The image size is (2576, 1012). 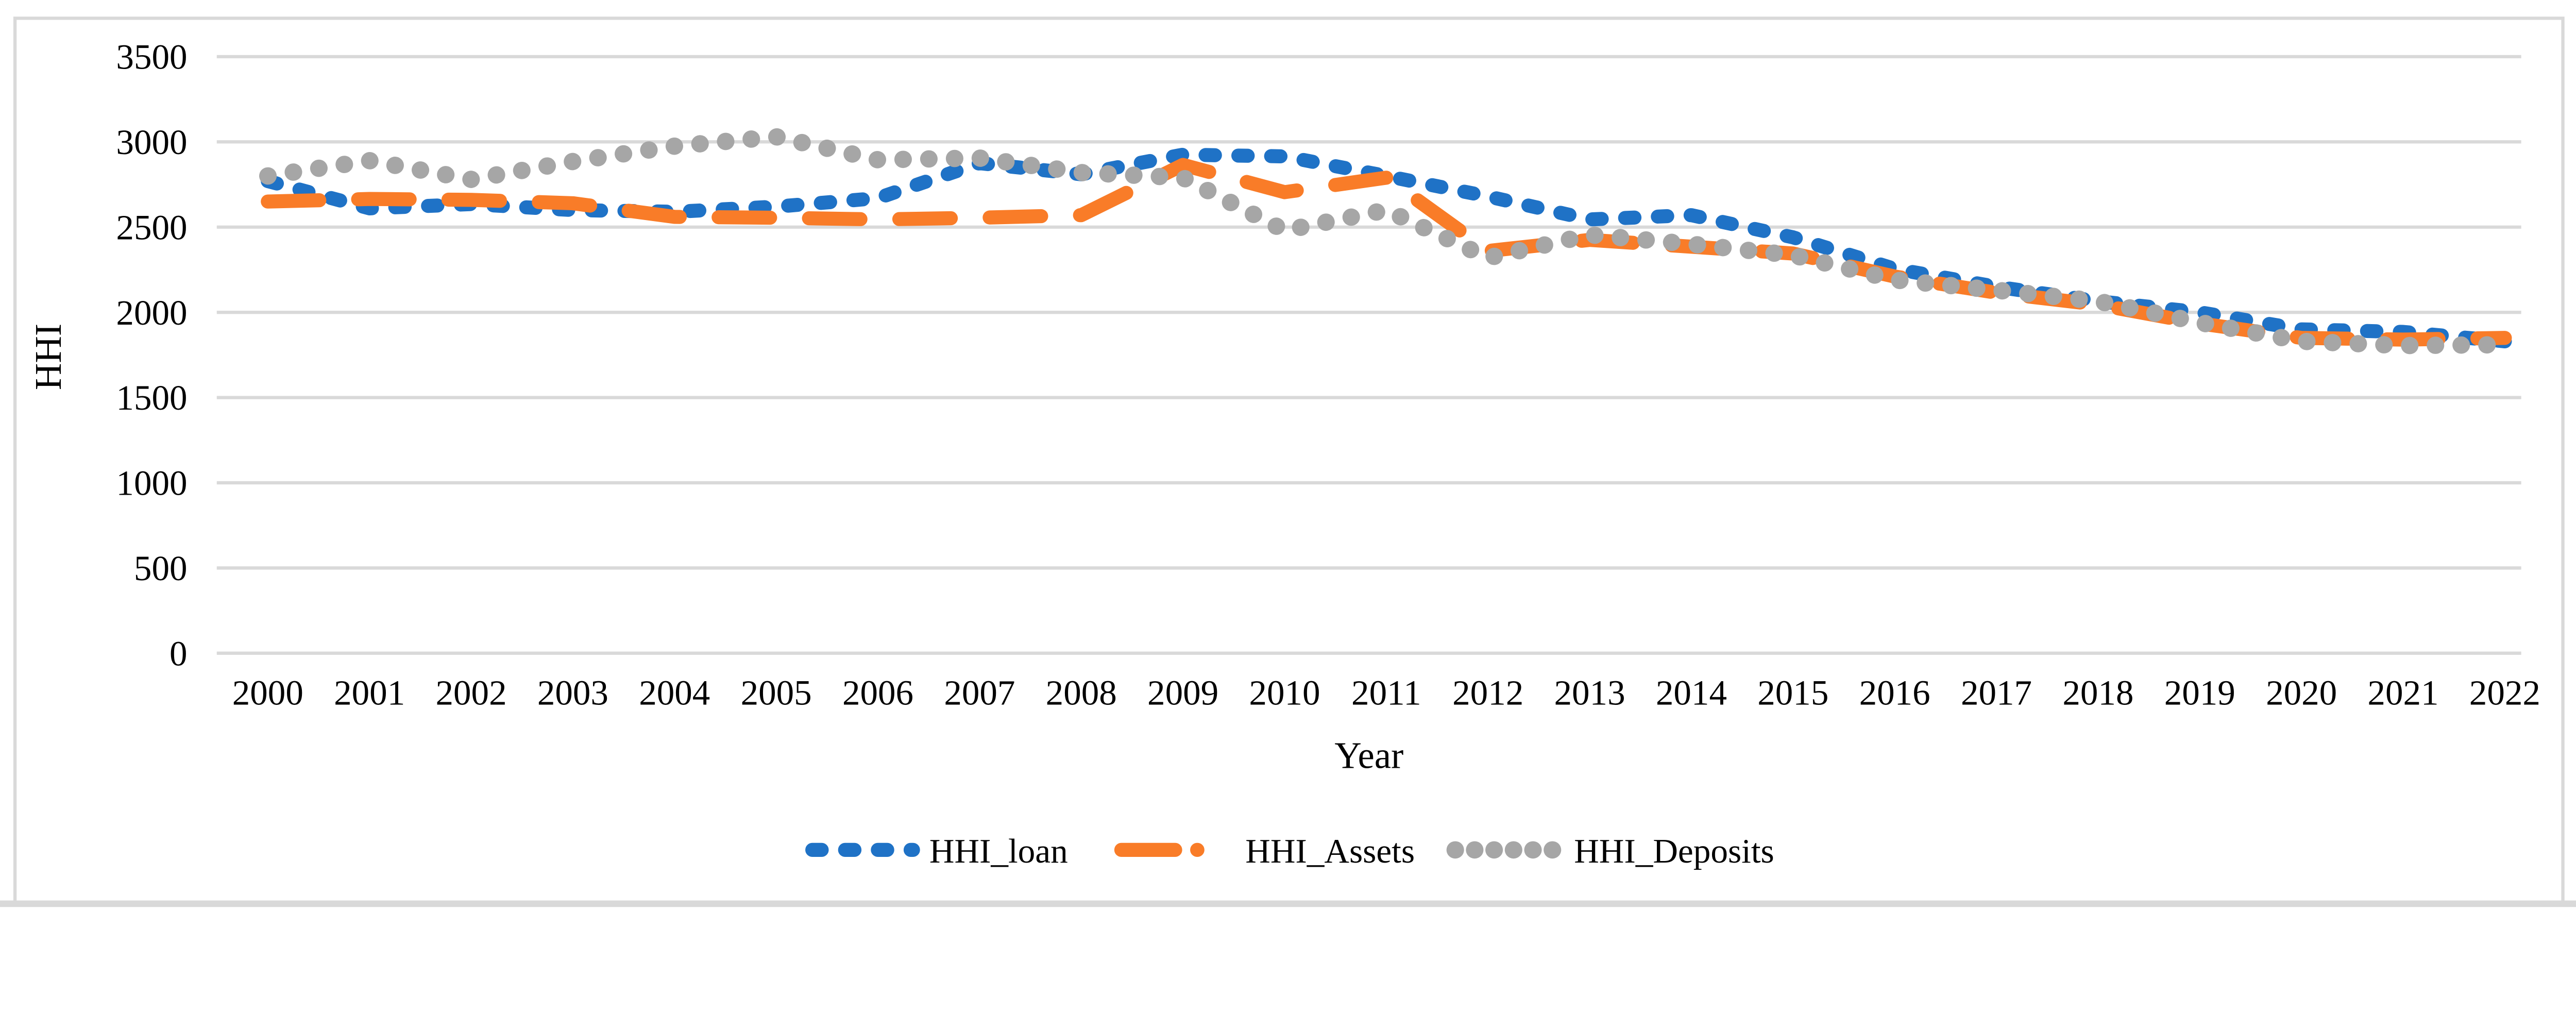 I want to click on legend-item-hhi_assets: HHI_Assets, so click(x=1264, y=851).